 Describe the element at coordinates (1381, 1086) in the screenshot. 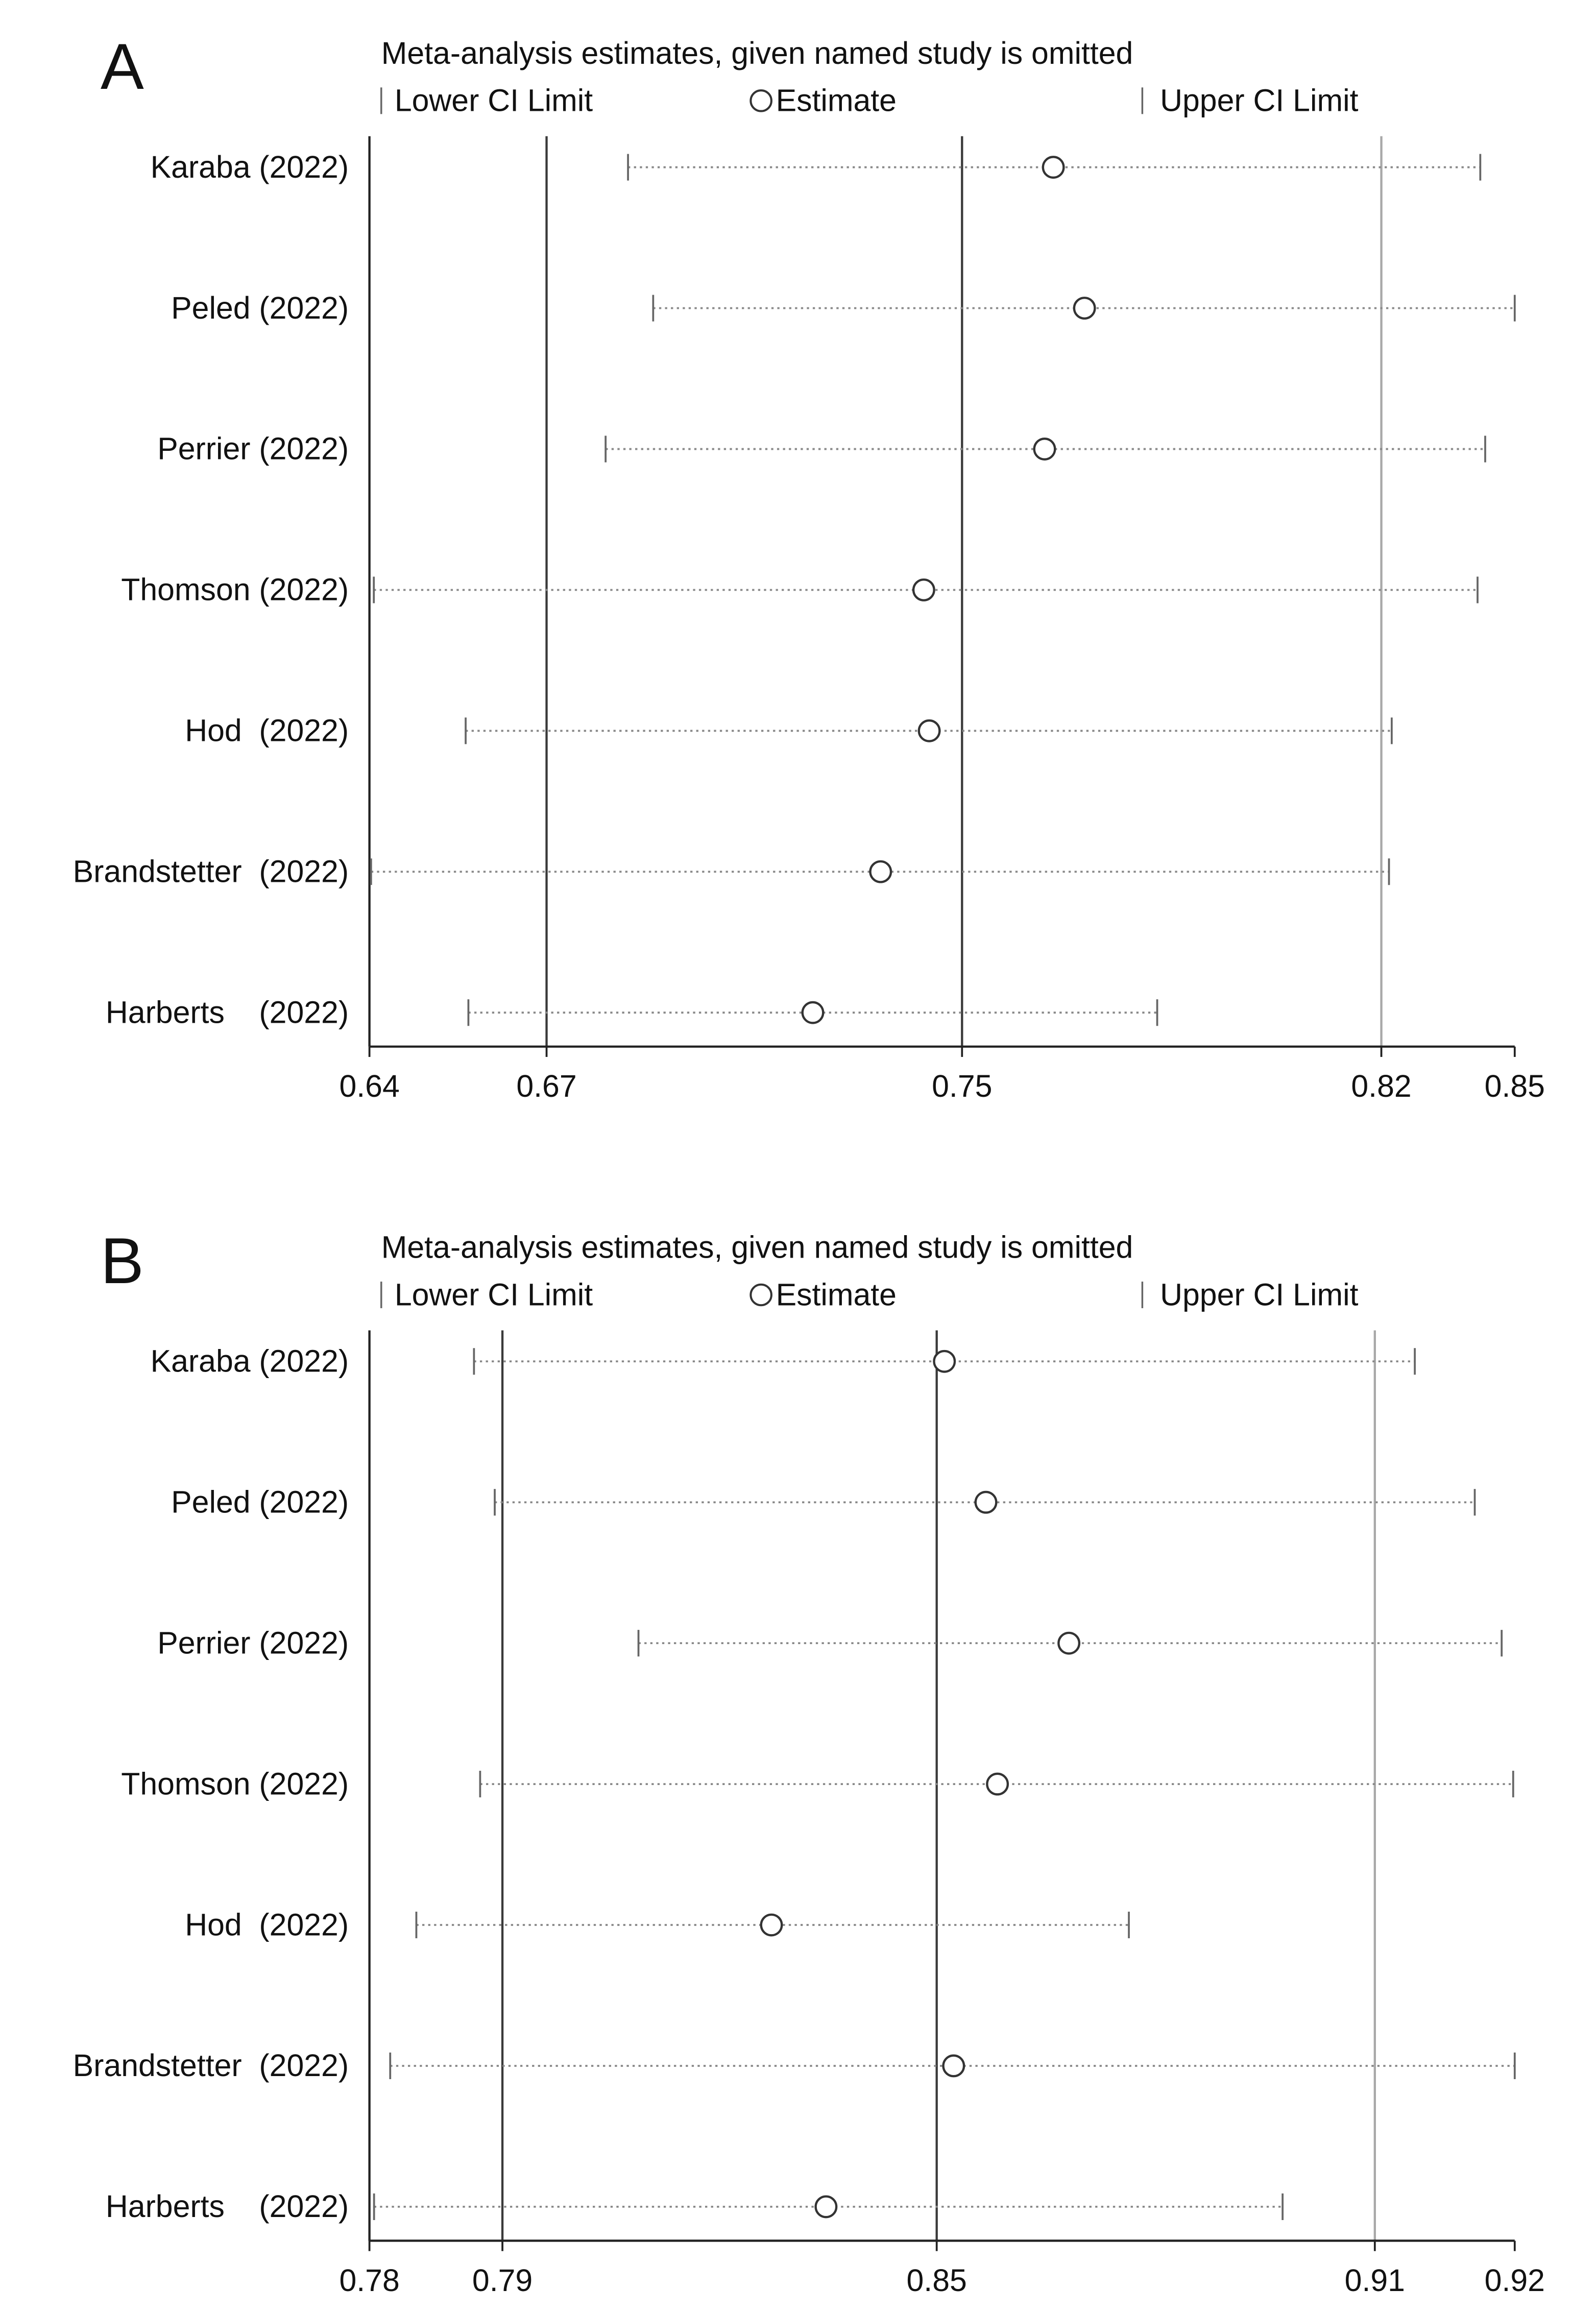

I see `x-tick-label: 0.82` at that location.